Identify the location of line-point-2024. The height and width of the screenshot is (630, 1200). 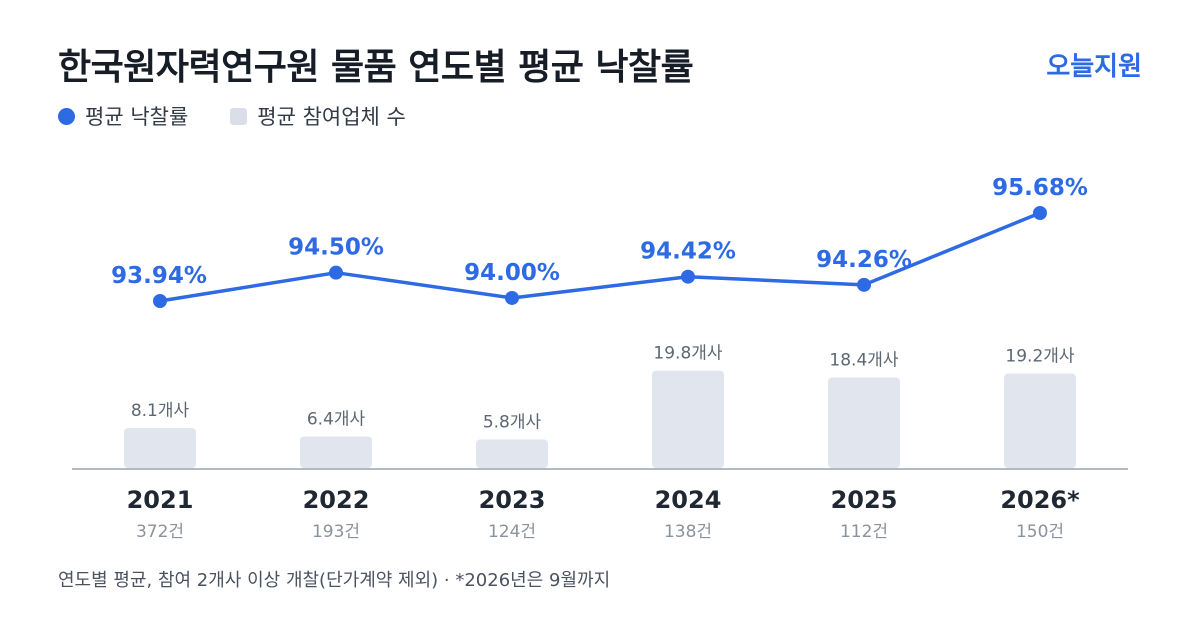
(688, 276).